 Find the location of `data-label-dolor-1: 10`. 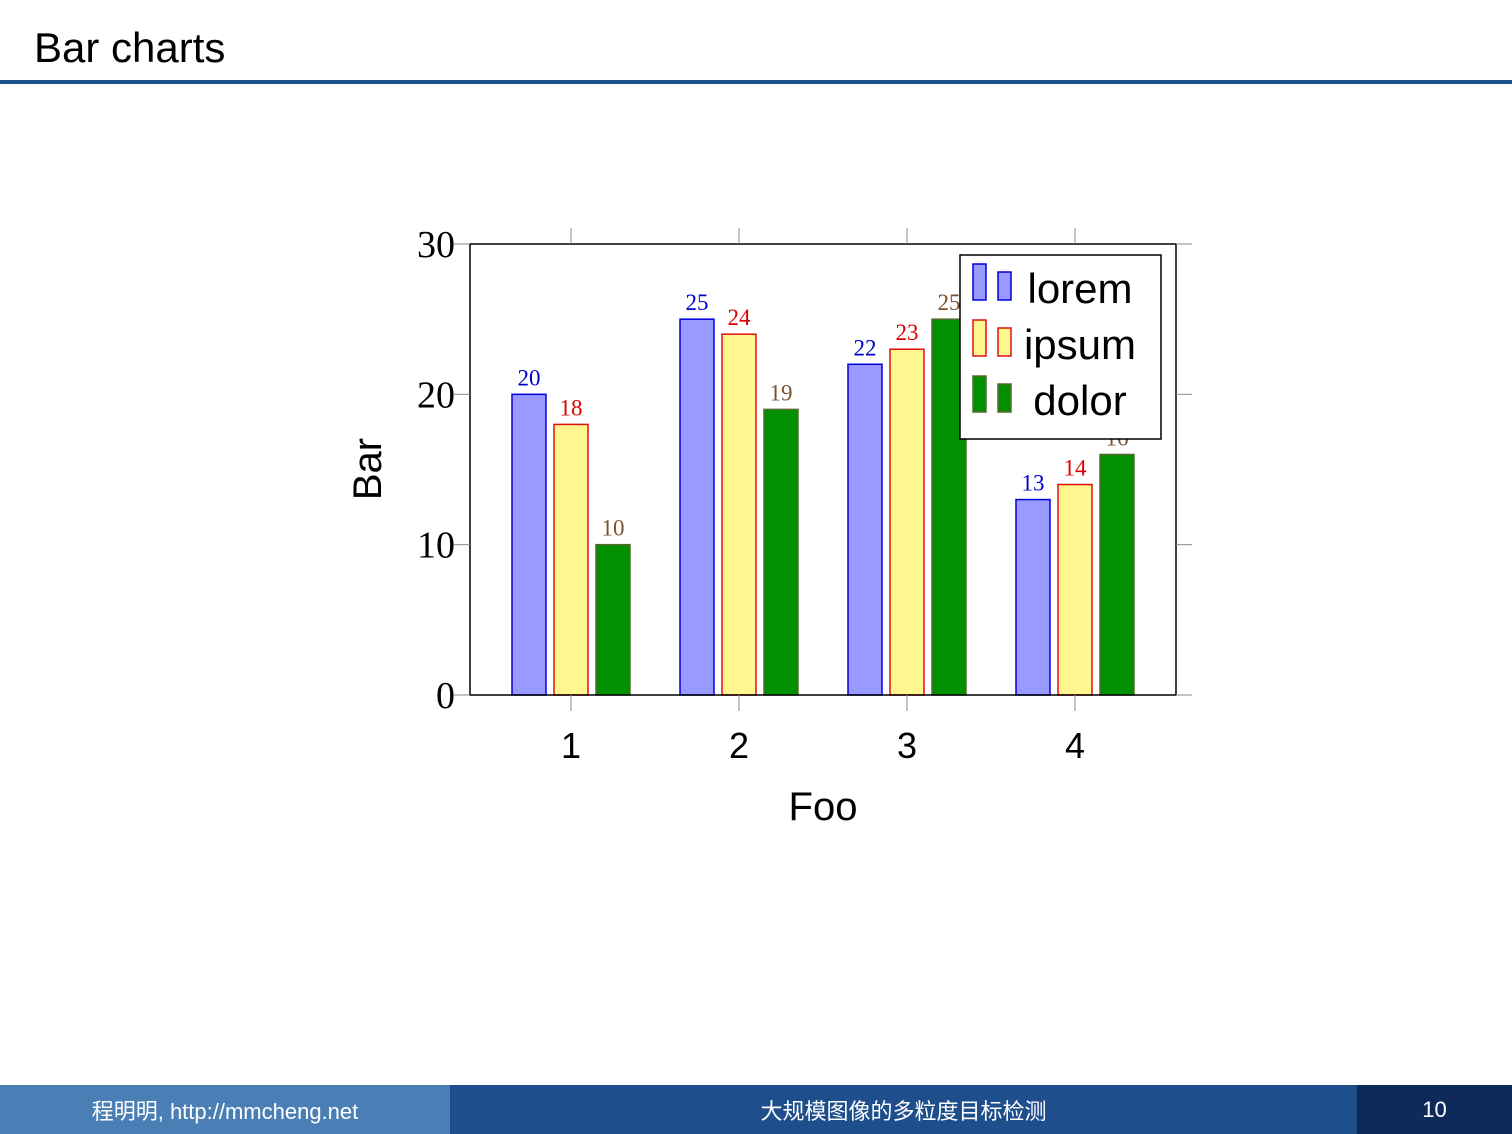

data-label-dolor-1: 10 is located at coordinates (613, 528).